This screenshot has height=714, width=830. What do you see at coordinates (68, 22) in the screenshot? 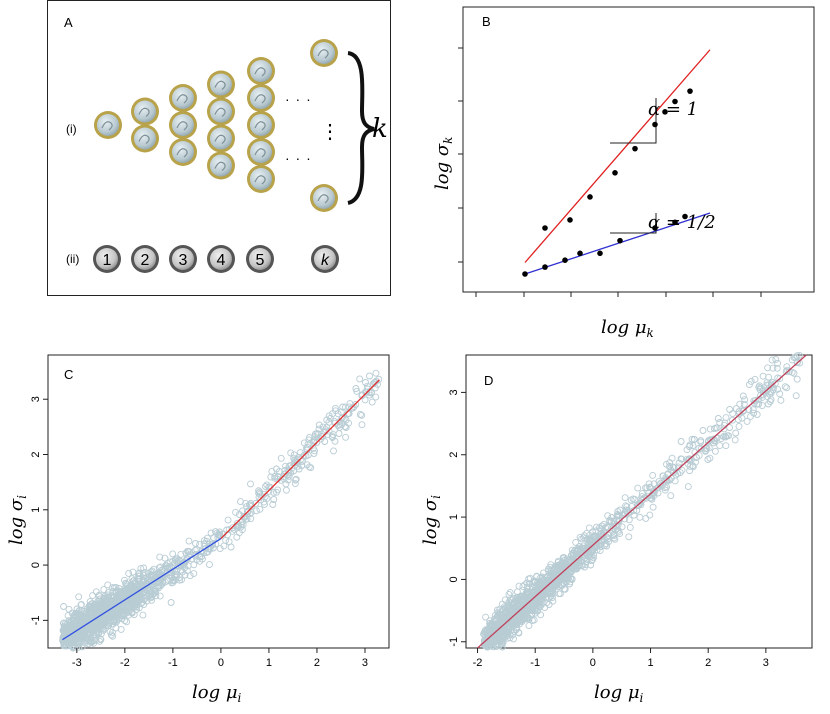
I see `panel-a-label: A` at bounding box center [68, 22].